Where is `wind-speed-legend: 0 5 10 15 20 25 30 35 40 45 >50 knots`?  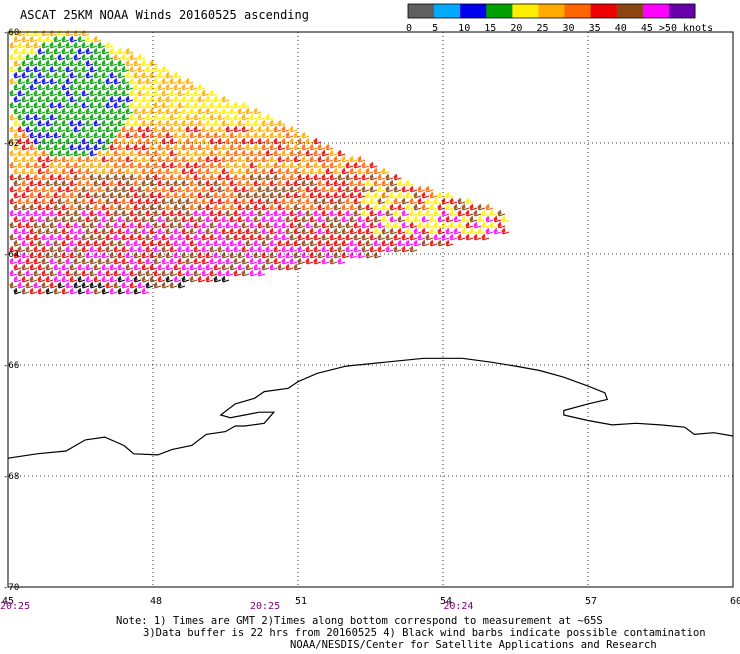 wind-speed-legend: 0 5 10 15 20 25 30 35 40 45 >50 knots is located at coordinates (559, 18).